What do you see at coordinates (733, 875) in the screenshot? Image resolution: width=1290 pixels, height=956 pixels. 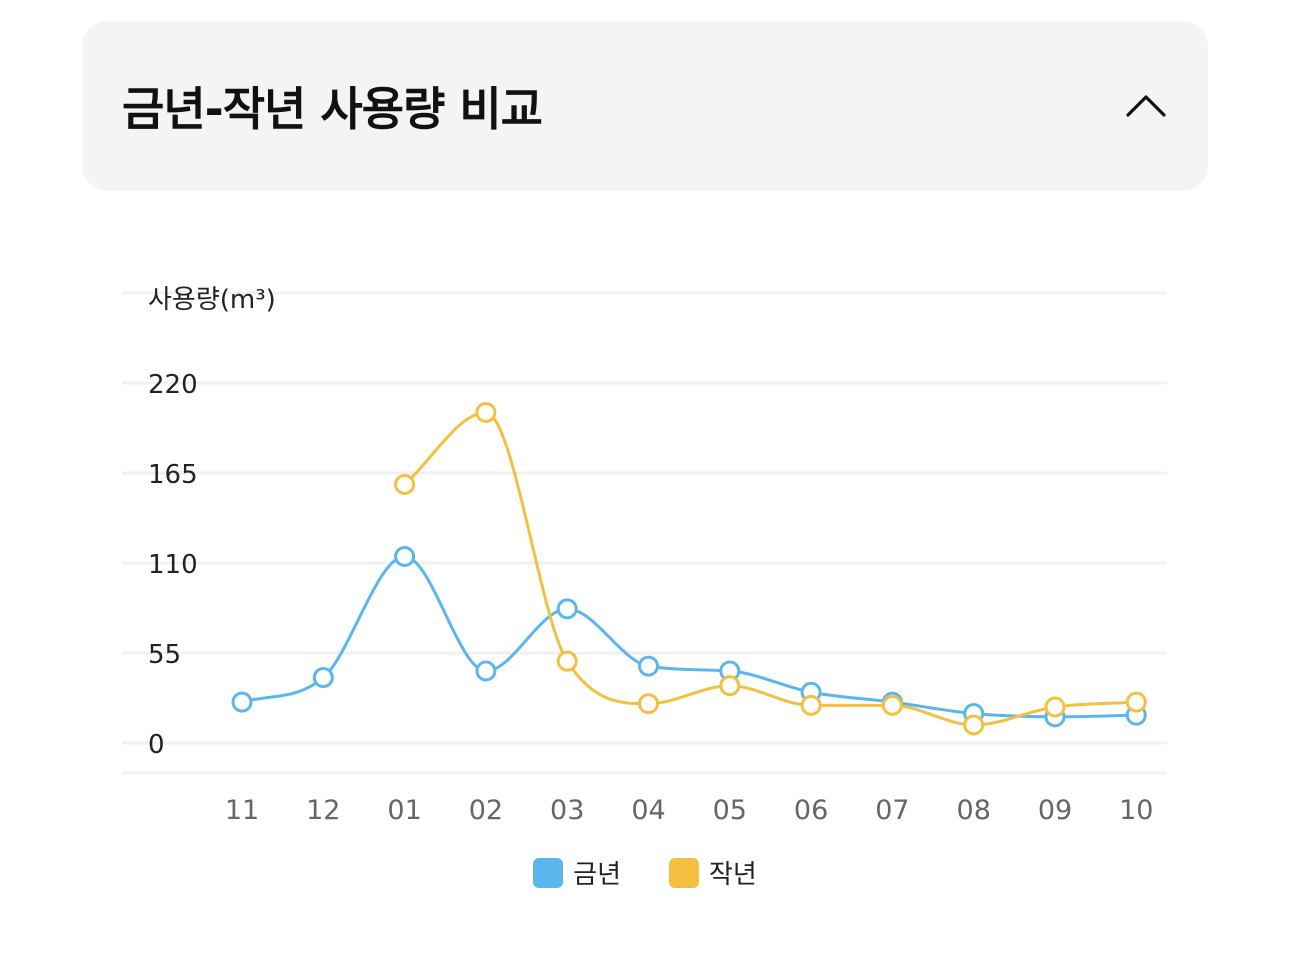 I see `legend-label-last-year: 작년` at bounding box center [733, 875].